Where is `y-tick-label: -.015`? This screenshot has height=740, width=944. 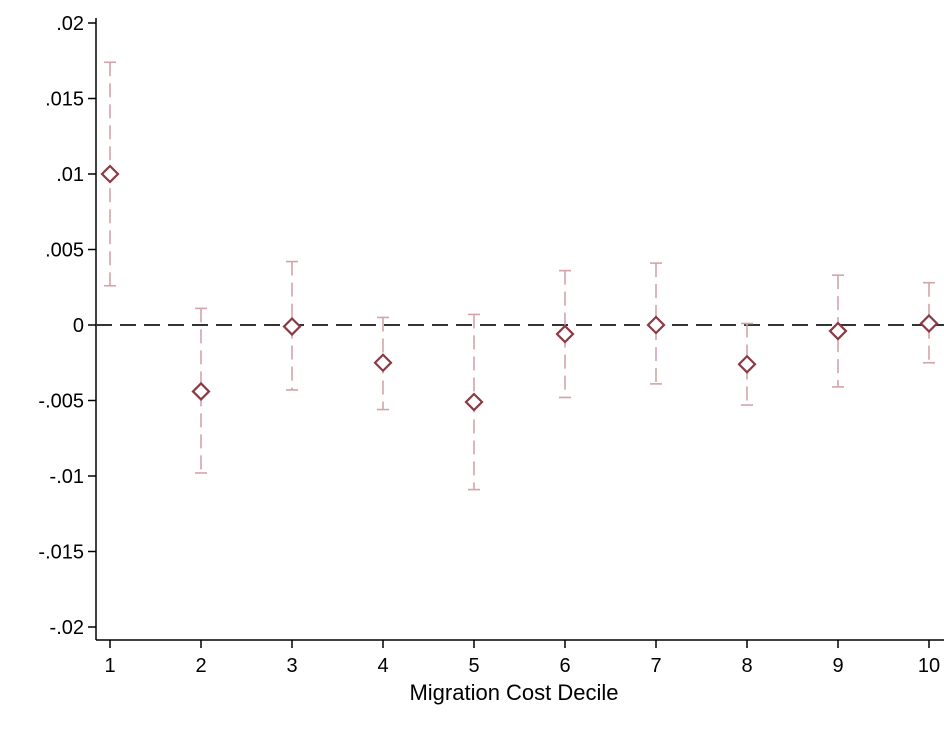
y-tick-label: -.015 is located at coordinates (61, 553).